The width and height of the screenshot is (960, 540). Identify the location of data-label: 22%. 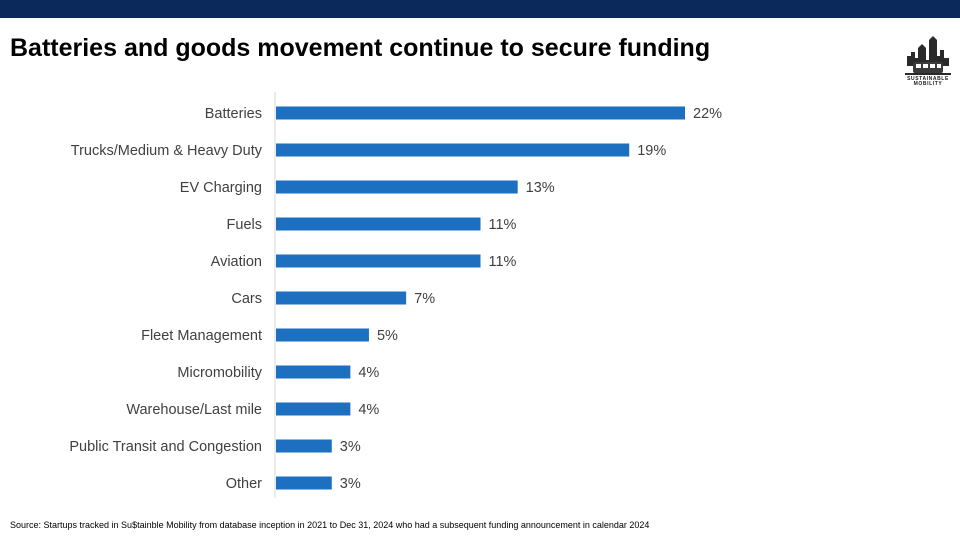
(707, 114).